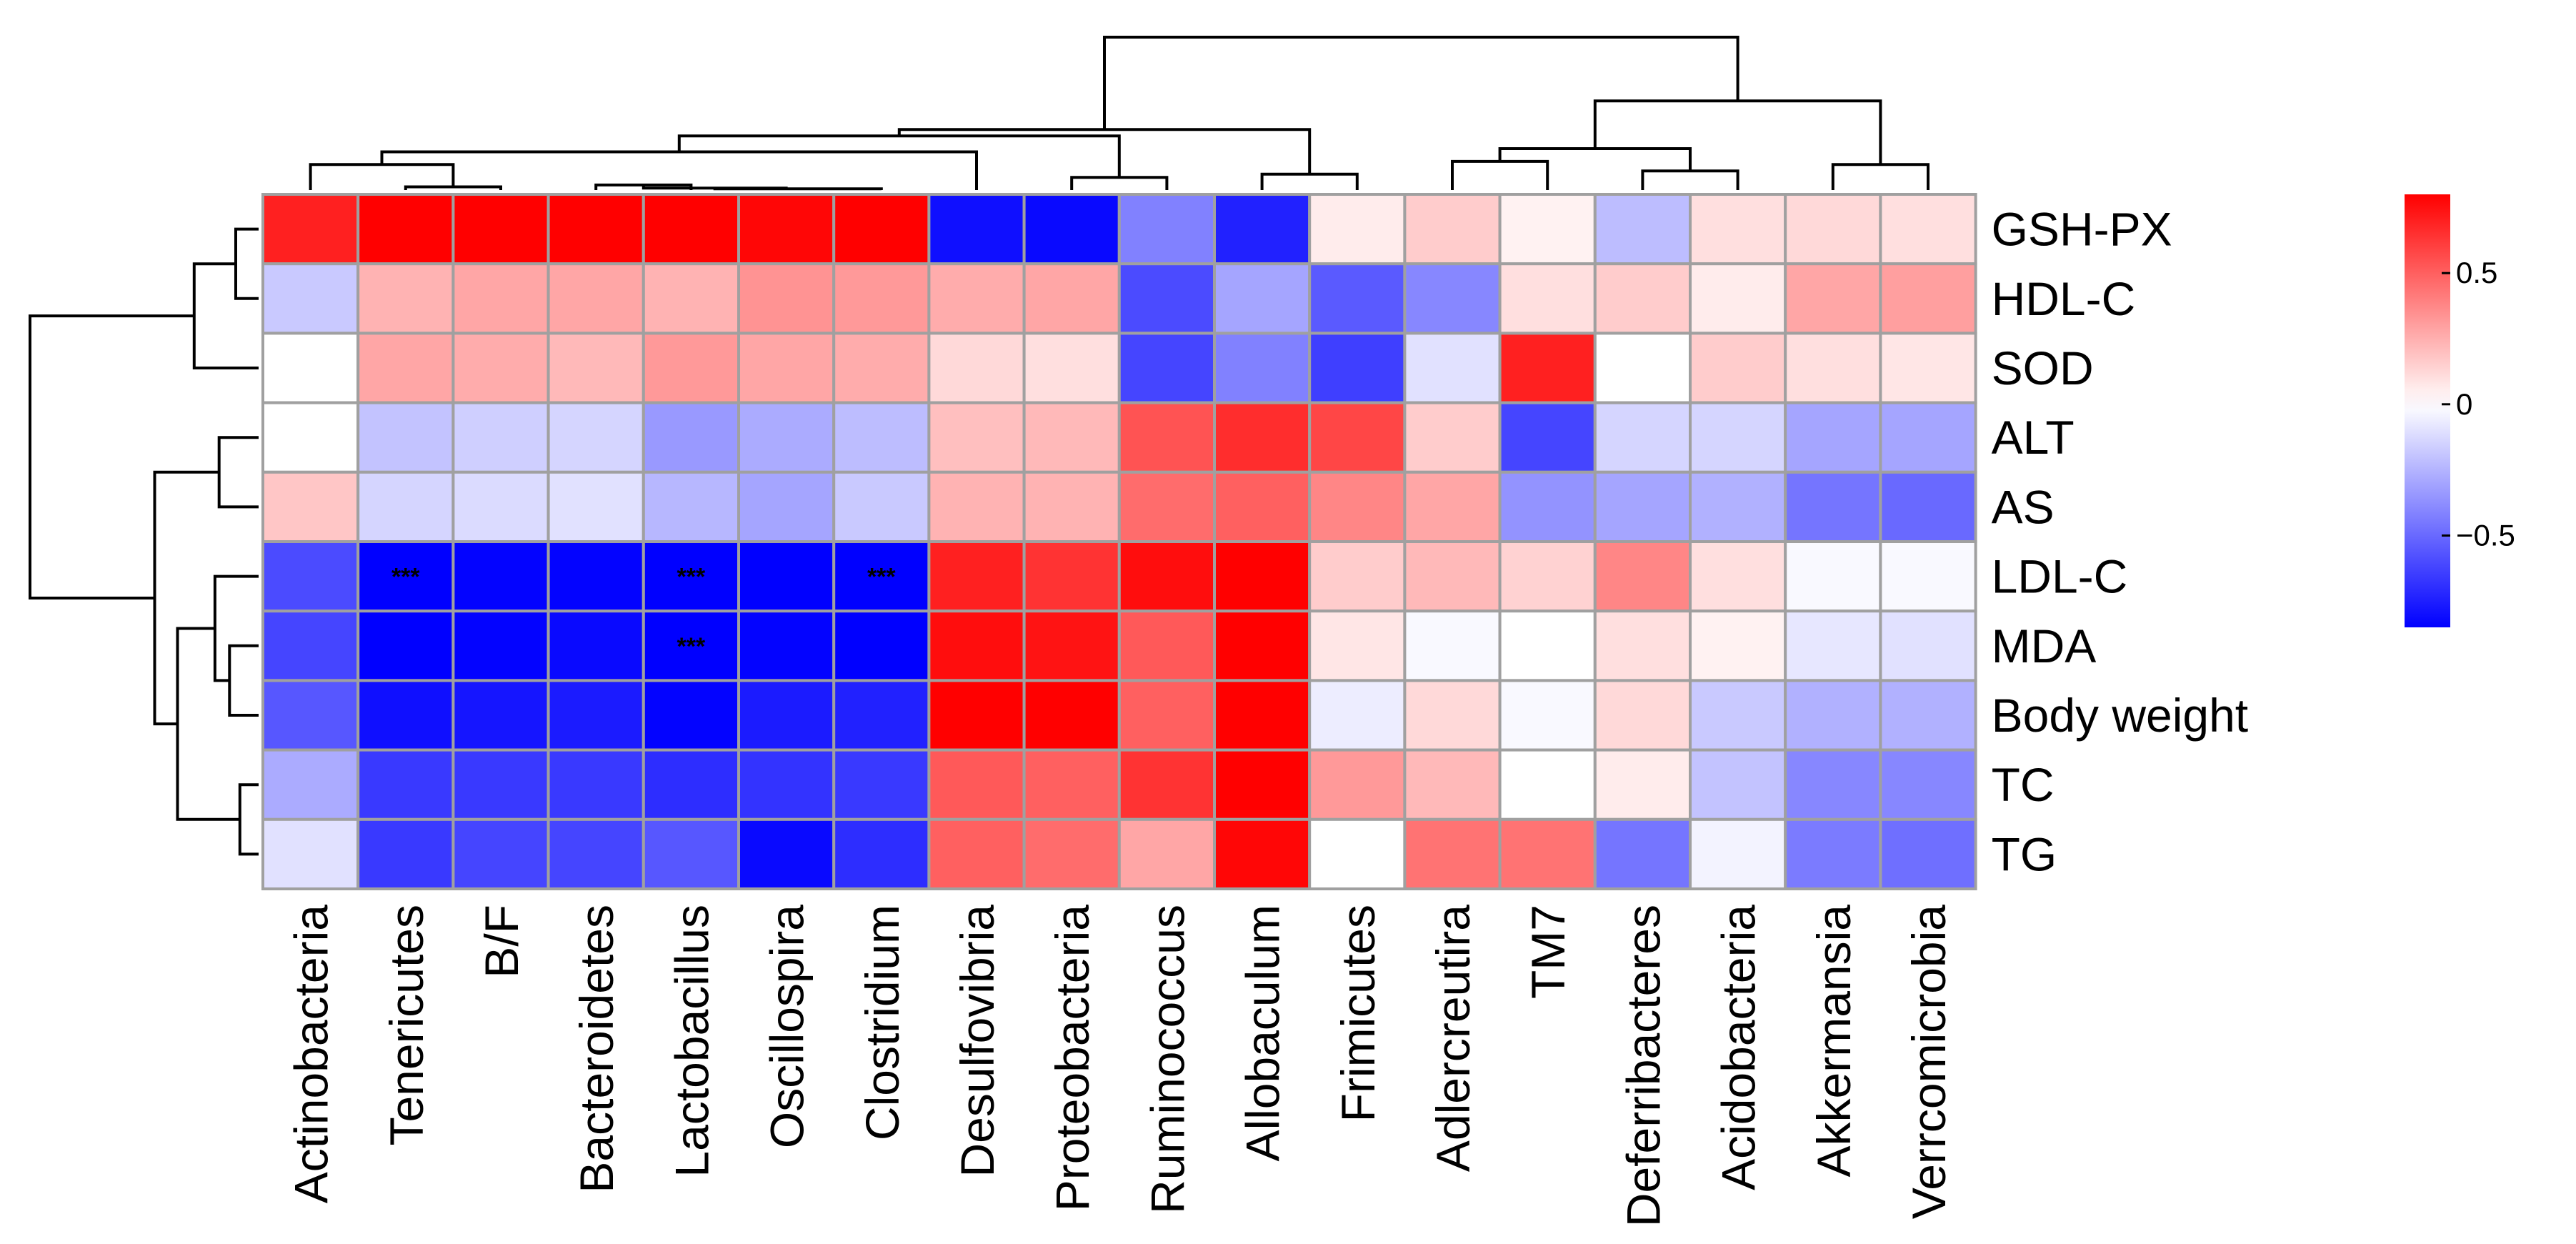 This screenshot has width=2576, height=1244. I want to click on cell-gsh-px-lactobacillus, so click(690, 229).